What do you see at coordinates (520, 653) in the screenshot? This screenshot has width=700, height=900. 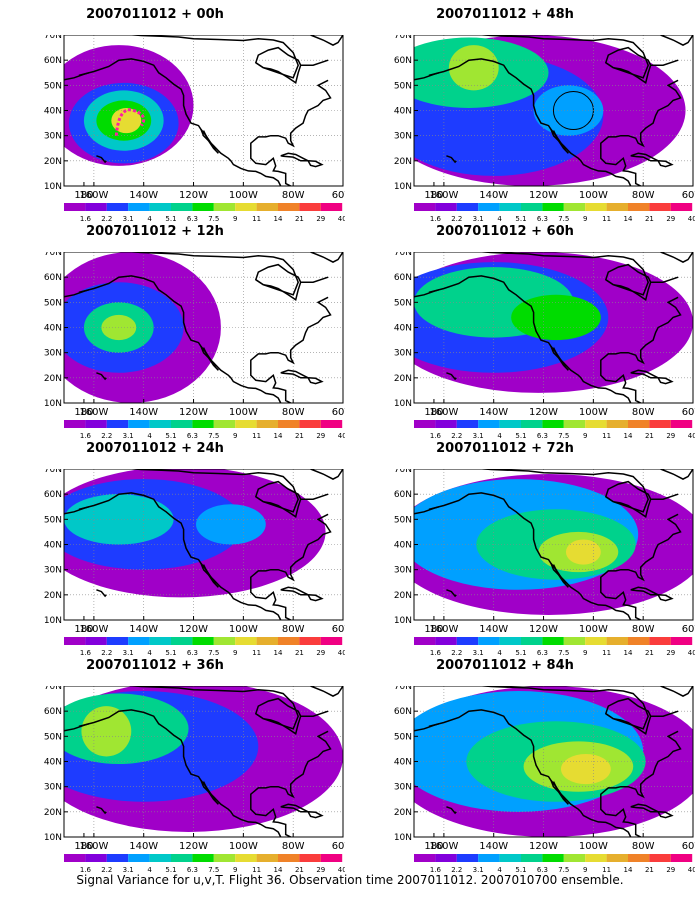 I see `colorbar-label: 5.1` at bounding box center [520, 653].